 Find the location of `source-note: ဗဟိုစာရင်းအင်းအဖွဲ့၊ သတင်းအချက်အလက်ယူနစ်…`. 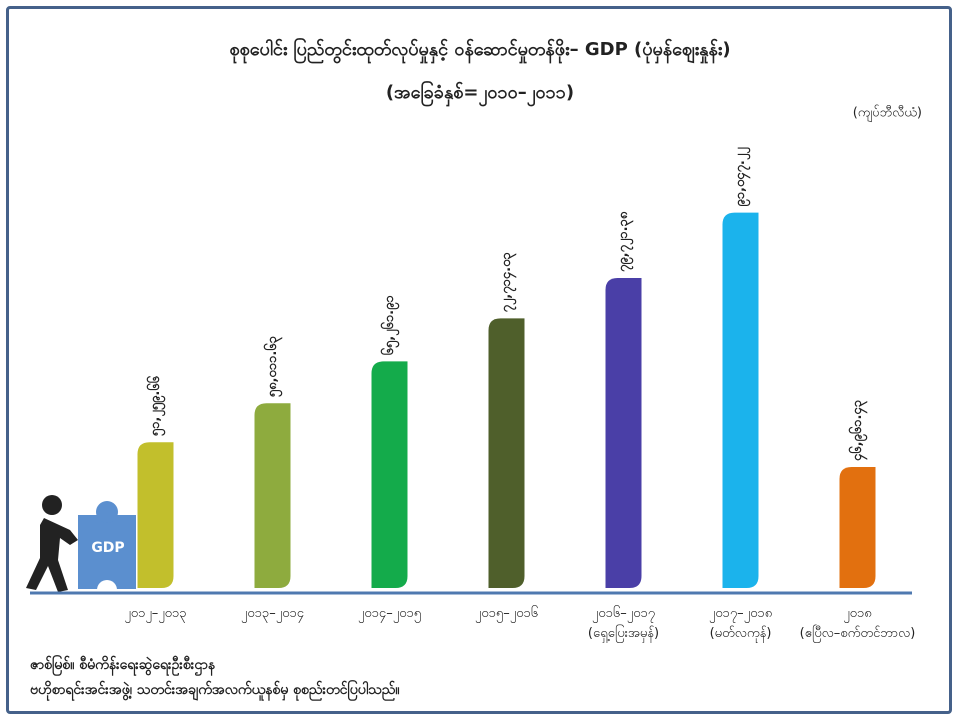

source-note: ဗဟိုစာရင်းအင်းအဖွဲ့၊ သတင်းအချက်အလက်ယူနစ်… is located at coordinates (215, 690).